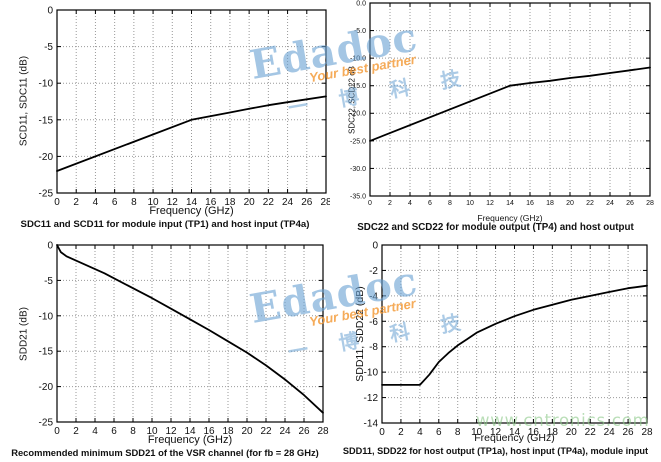  Describe the element at coordinates (373, 347) in the screenshot. I see `svg-text: -8` at that location.